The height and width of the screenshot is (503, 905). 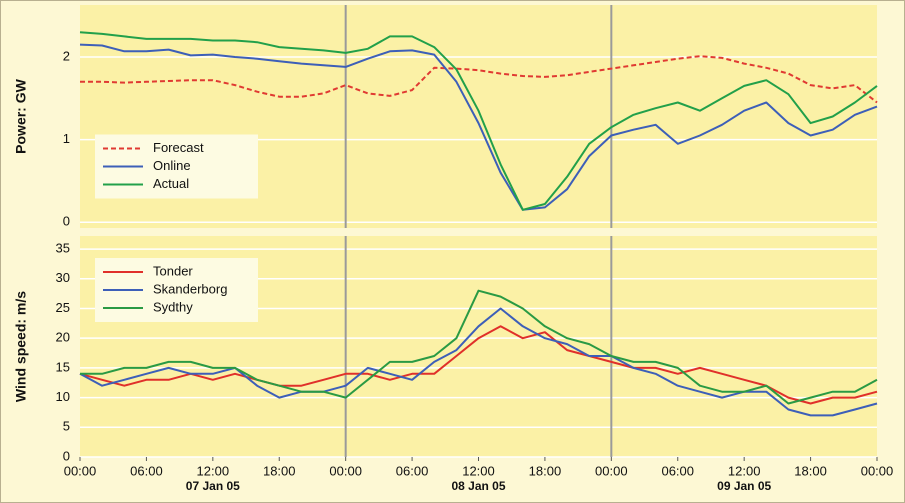 What do you see at coordinates (21, 115) in the screenshot?
I see `y-axis-title: Power: GW` at bounding box center [21, 115].